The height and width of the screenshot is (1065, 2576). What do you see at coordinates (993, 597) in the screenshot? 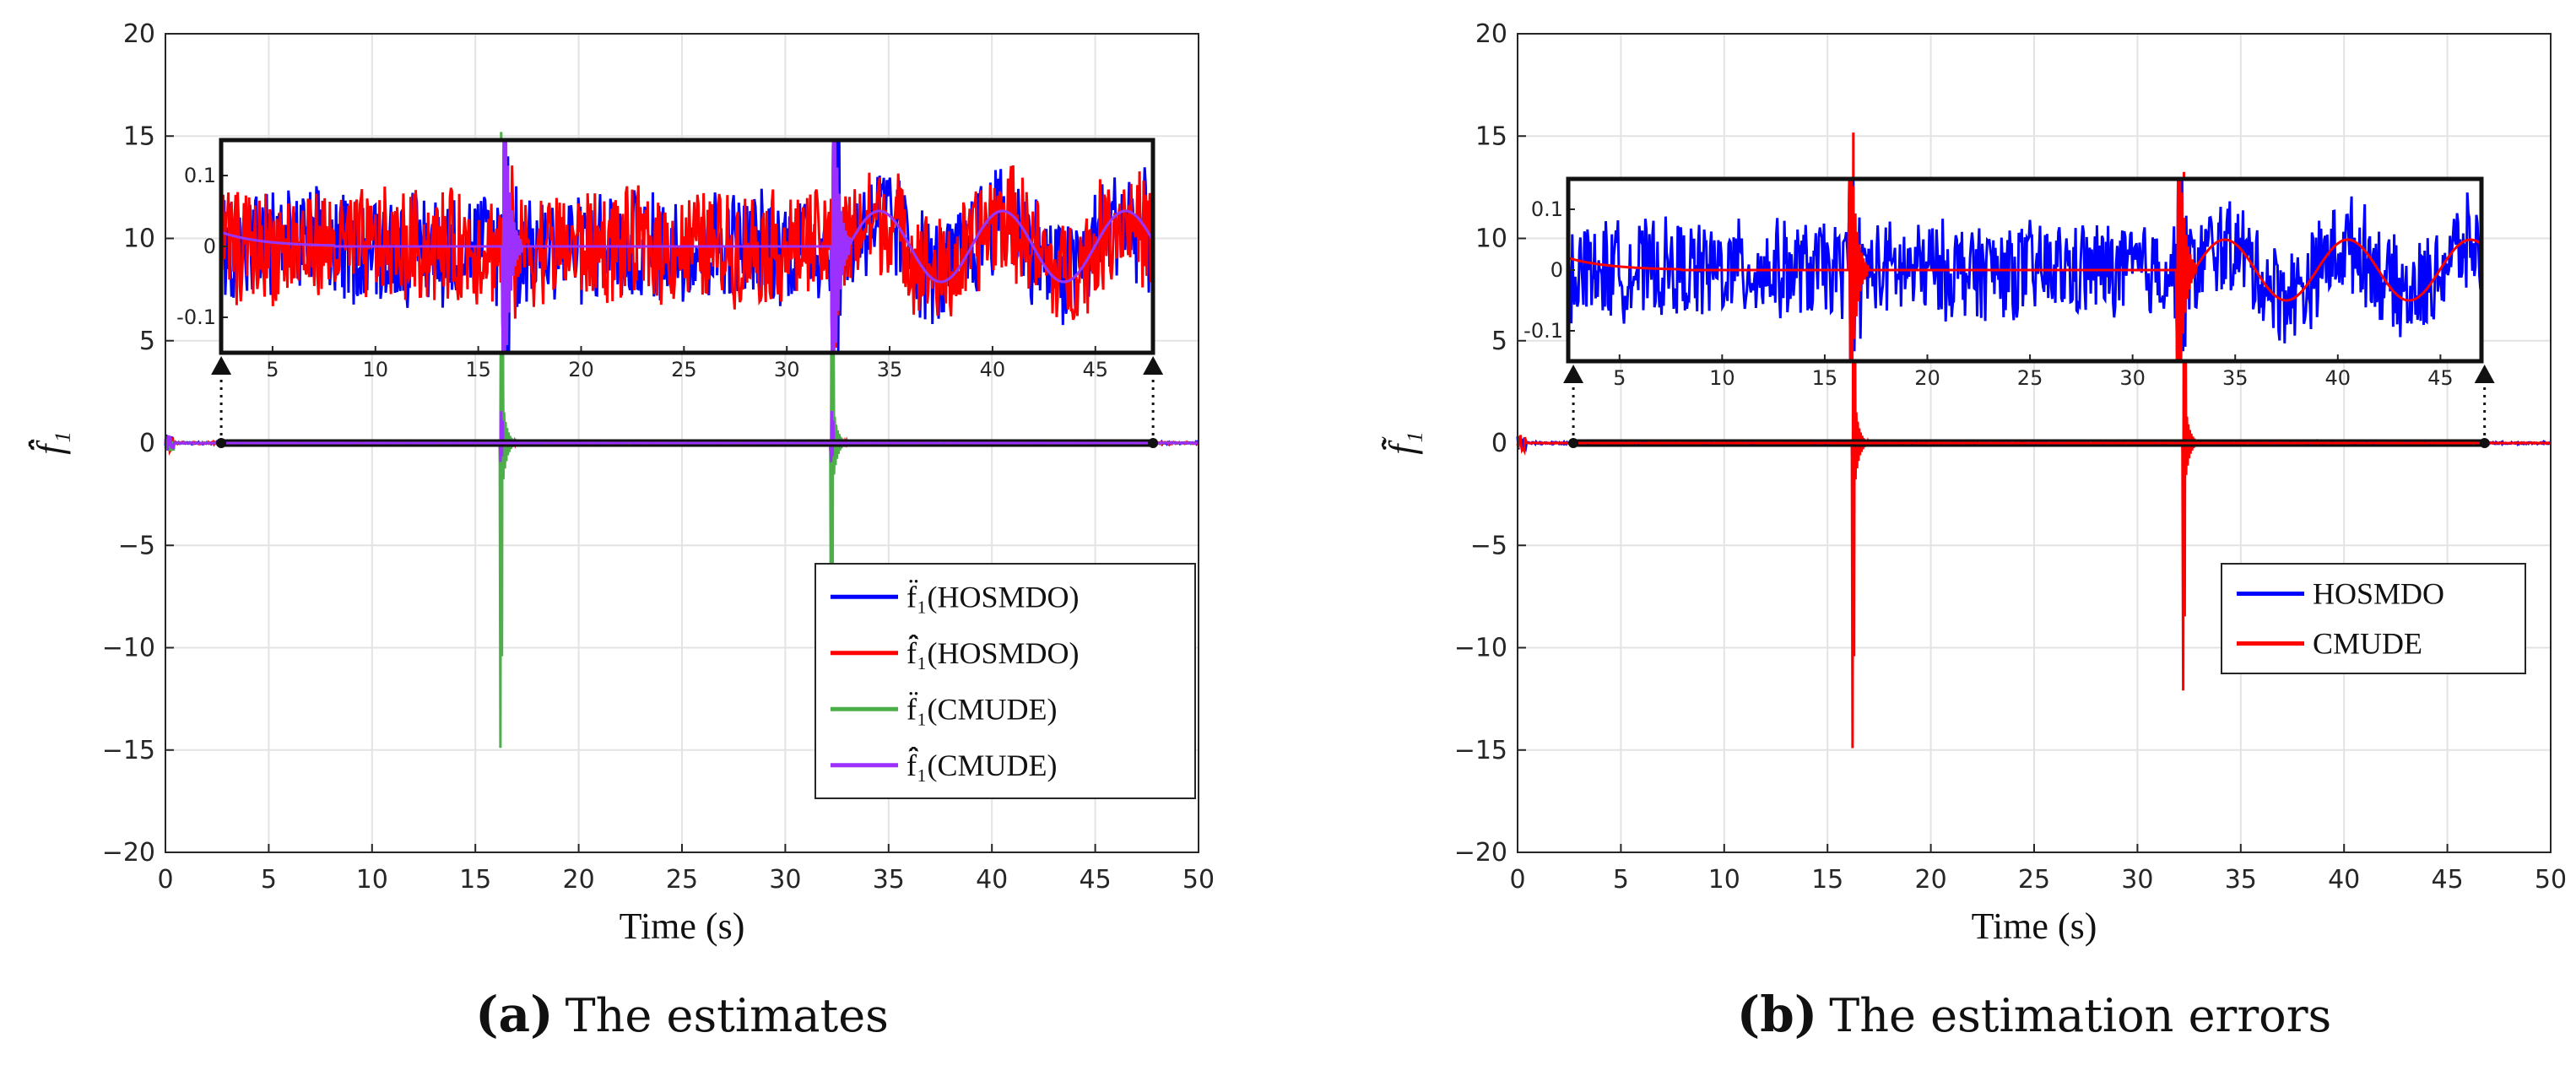
I see `legend-entry: f̈₁(HOSMDO)` at bounding box center [993, 597].